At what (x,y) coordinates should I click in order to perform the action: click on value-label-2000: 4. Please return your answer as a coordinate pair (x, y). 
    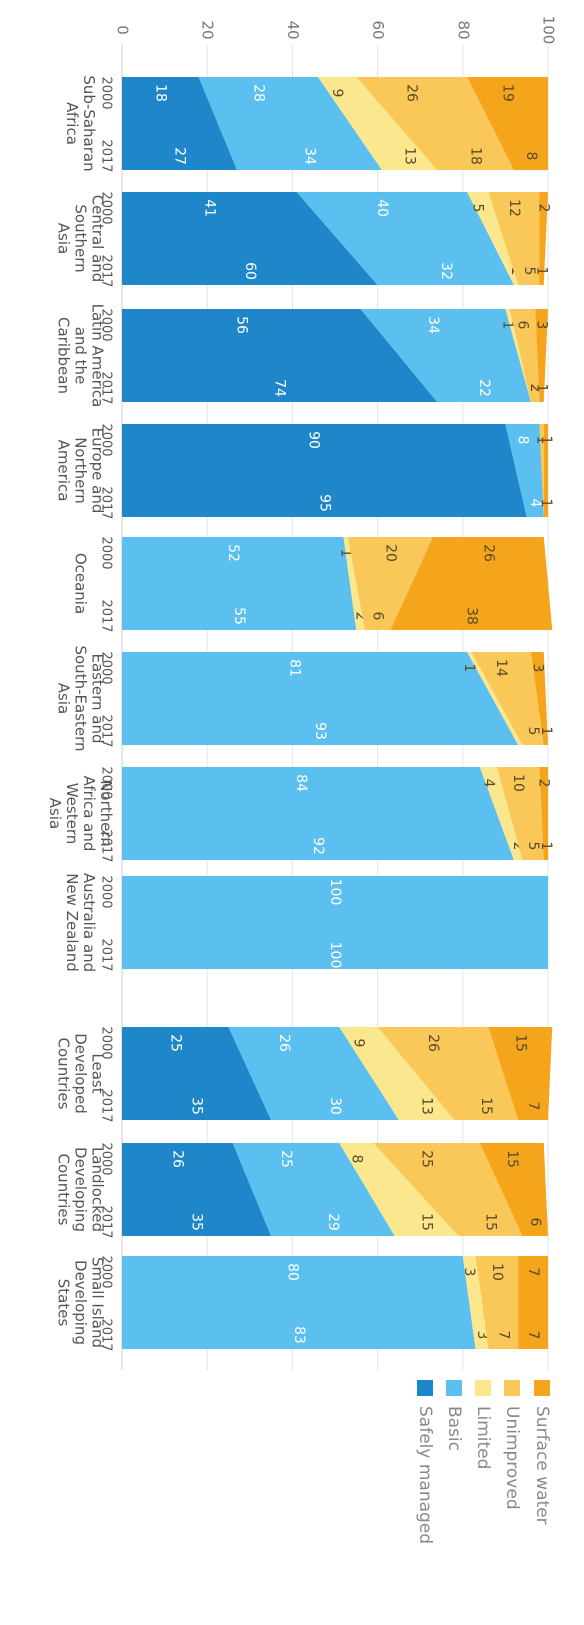
    Looking at the image, I should click on (488, 783).